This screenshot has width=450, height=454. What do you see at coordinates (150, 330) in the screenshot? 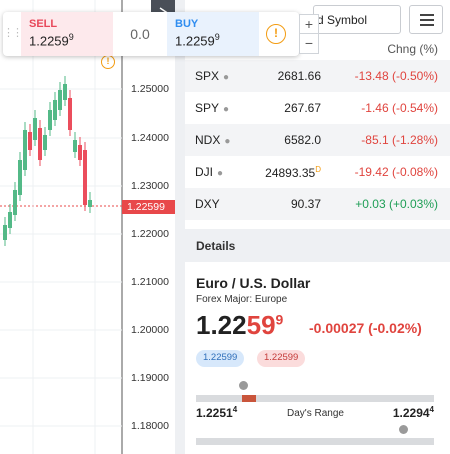
I see `y-tick-label: 1.20000` at bounding box center [150, 330].